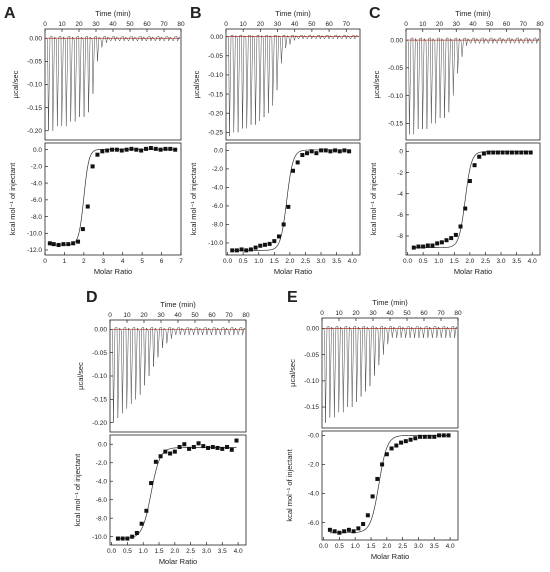 Image resolution: width=550 pixels, height=572 pixels. Describe the element at coordinates (305, 261) in the screenshot. I see `molar-ratio-tick-label: 2.5` at that location.